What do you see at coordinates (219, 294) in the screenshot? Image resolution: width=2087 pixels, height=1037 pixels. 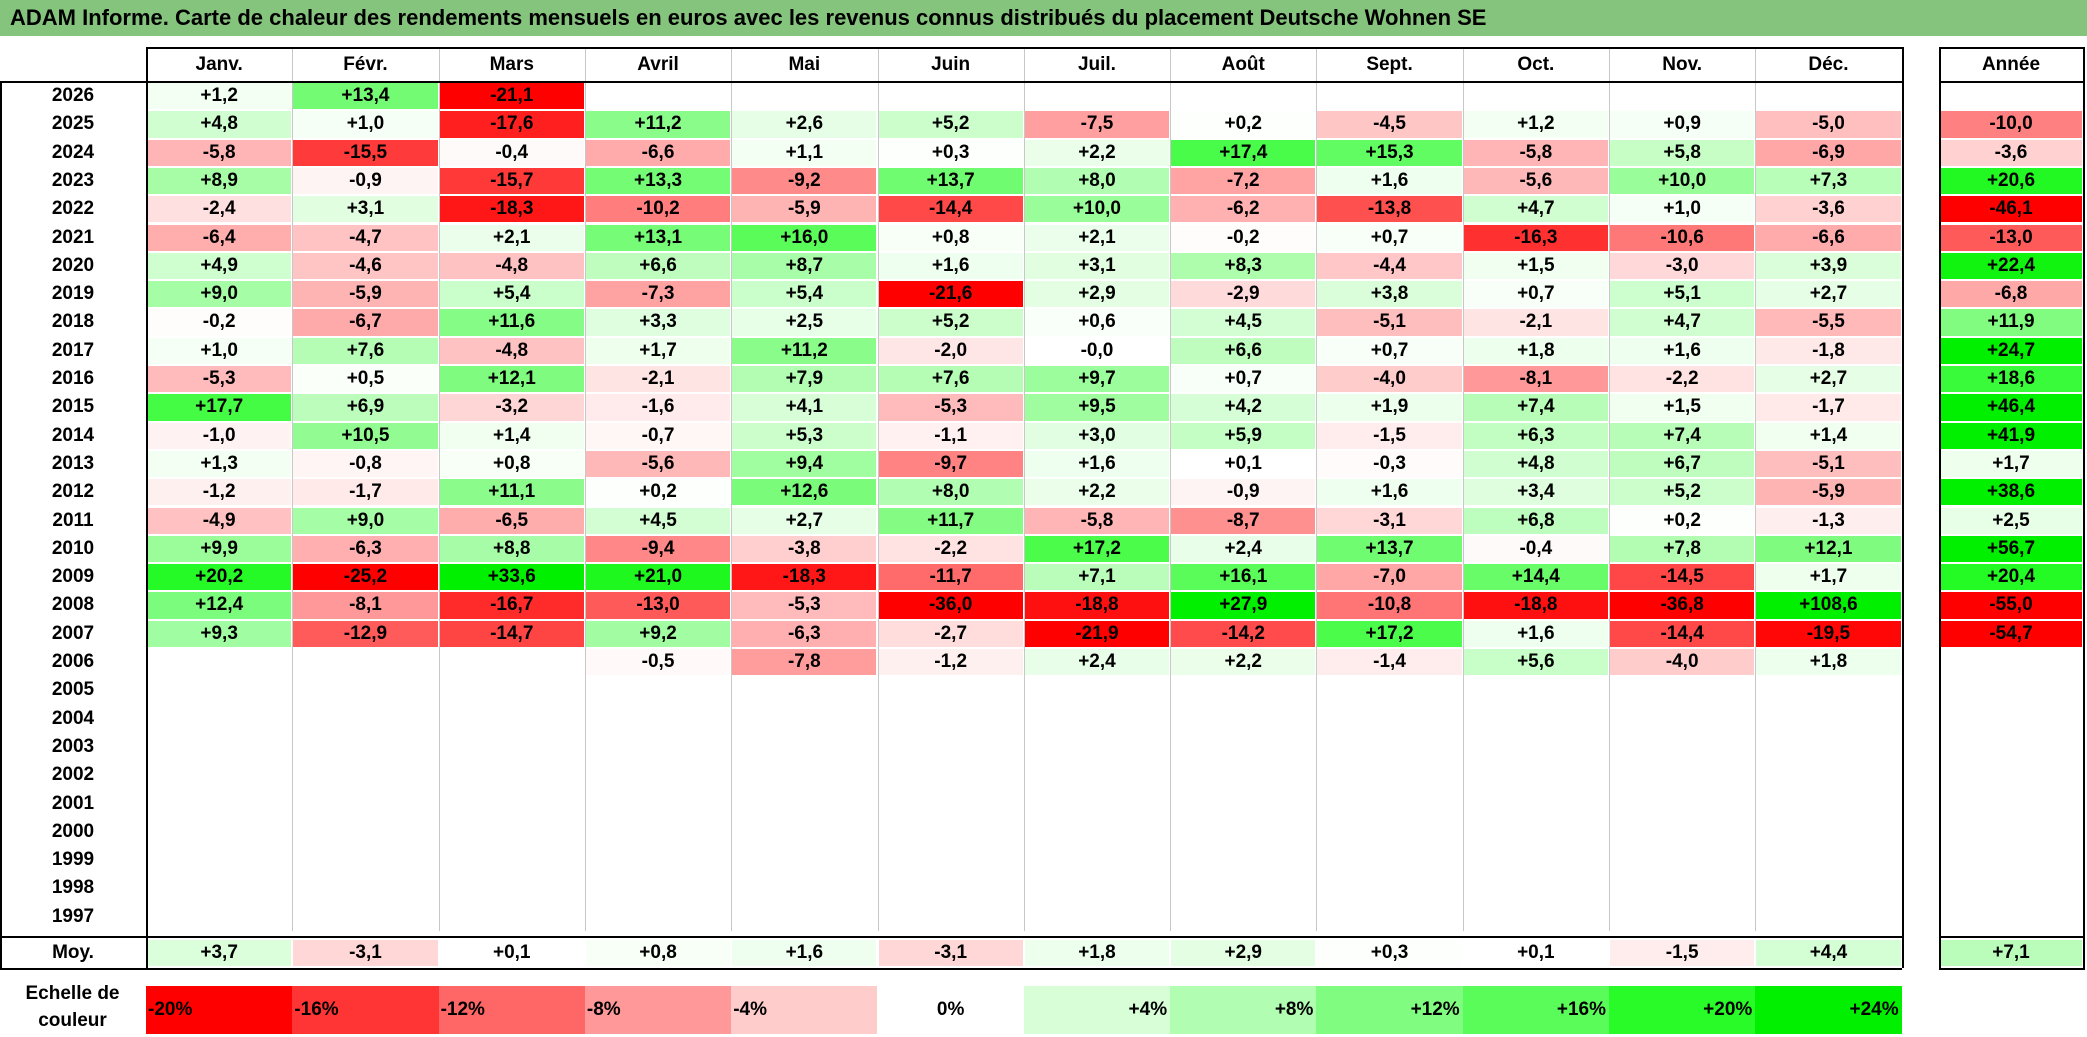 I see `heatmap-cell: +9,0` at bounding box center [219, 294].